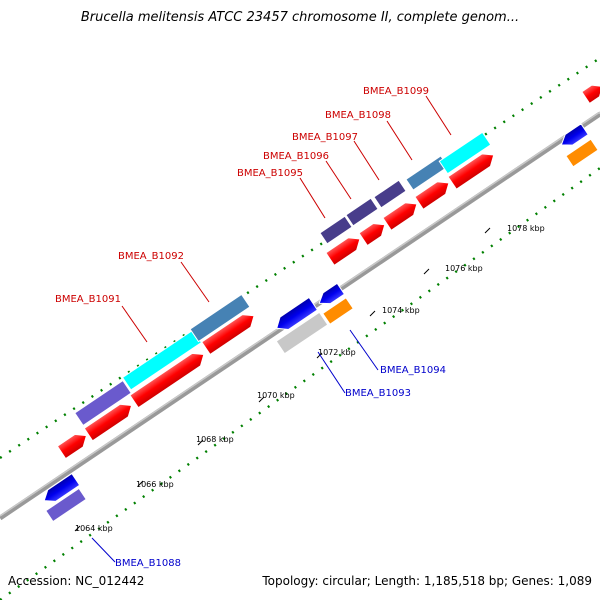 The width and height of the screenshot is (600, 600). What do you see at coordinates (151, 256) in the screenshot?
I see `gene-label-bmea_b1092: BMEA_B1092` at bounding box center [151, 256].